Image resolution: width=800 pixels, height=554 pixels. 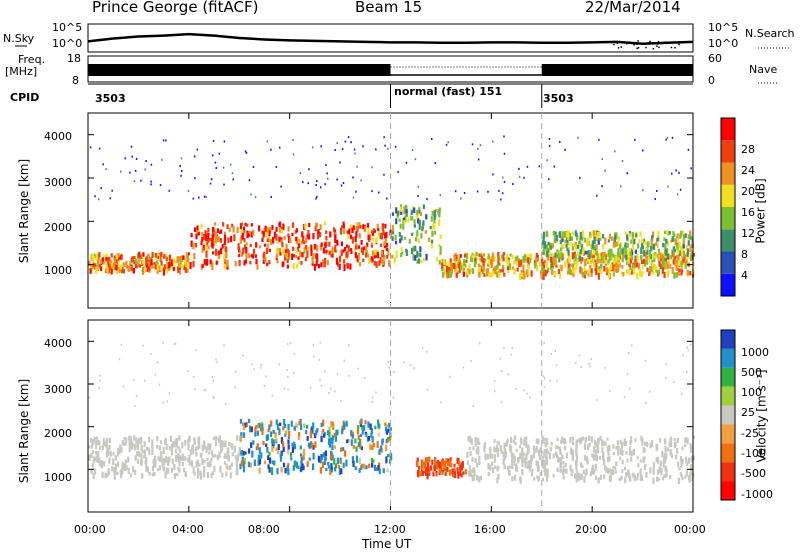 What do you see at coordinates (748, 233) in the screenshot?
I see `power-cb-tick-12: 12` at bounding box center [748, 233].